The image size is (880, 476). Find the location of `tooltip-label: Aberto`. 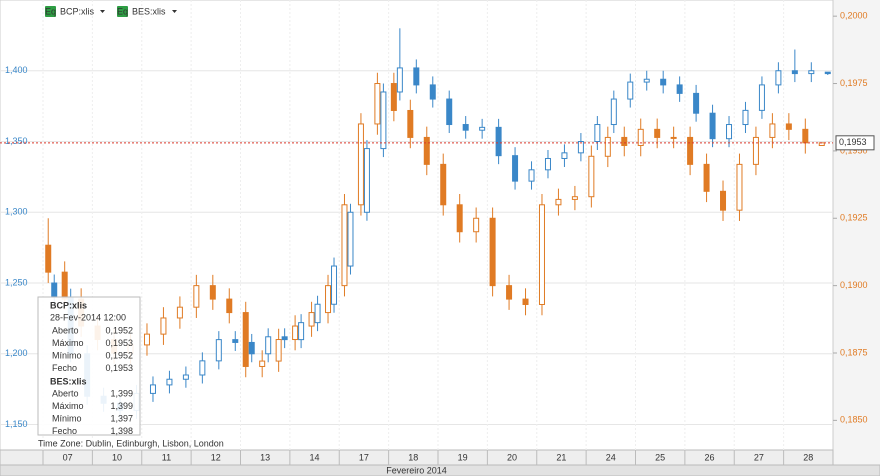

tooltip-label: Aberto is located at coordinates (65, 393).